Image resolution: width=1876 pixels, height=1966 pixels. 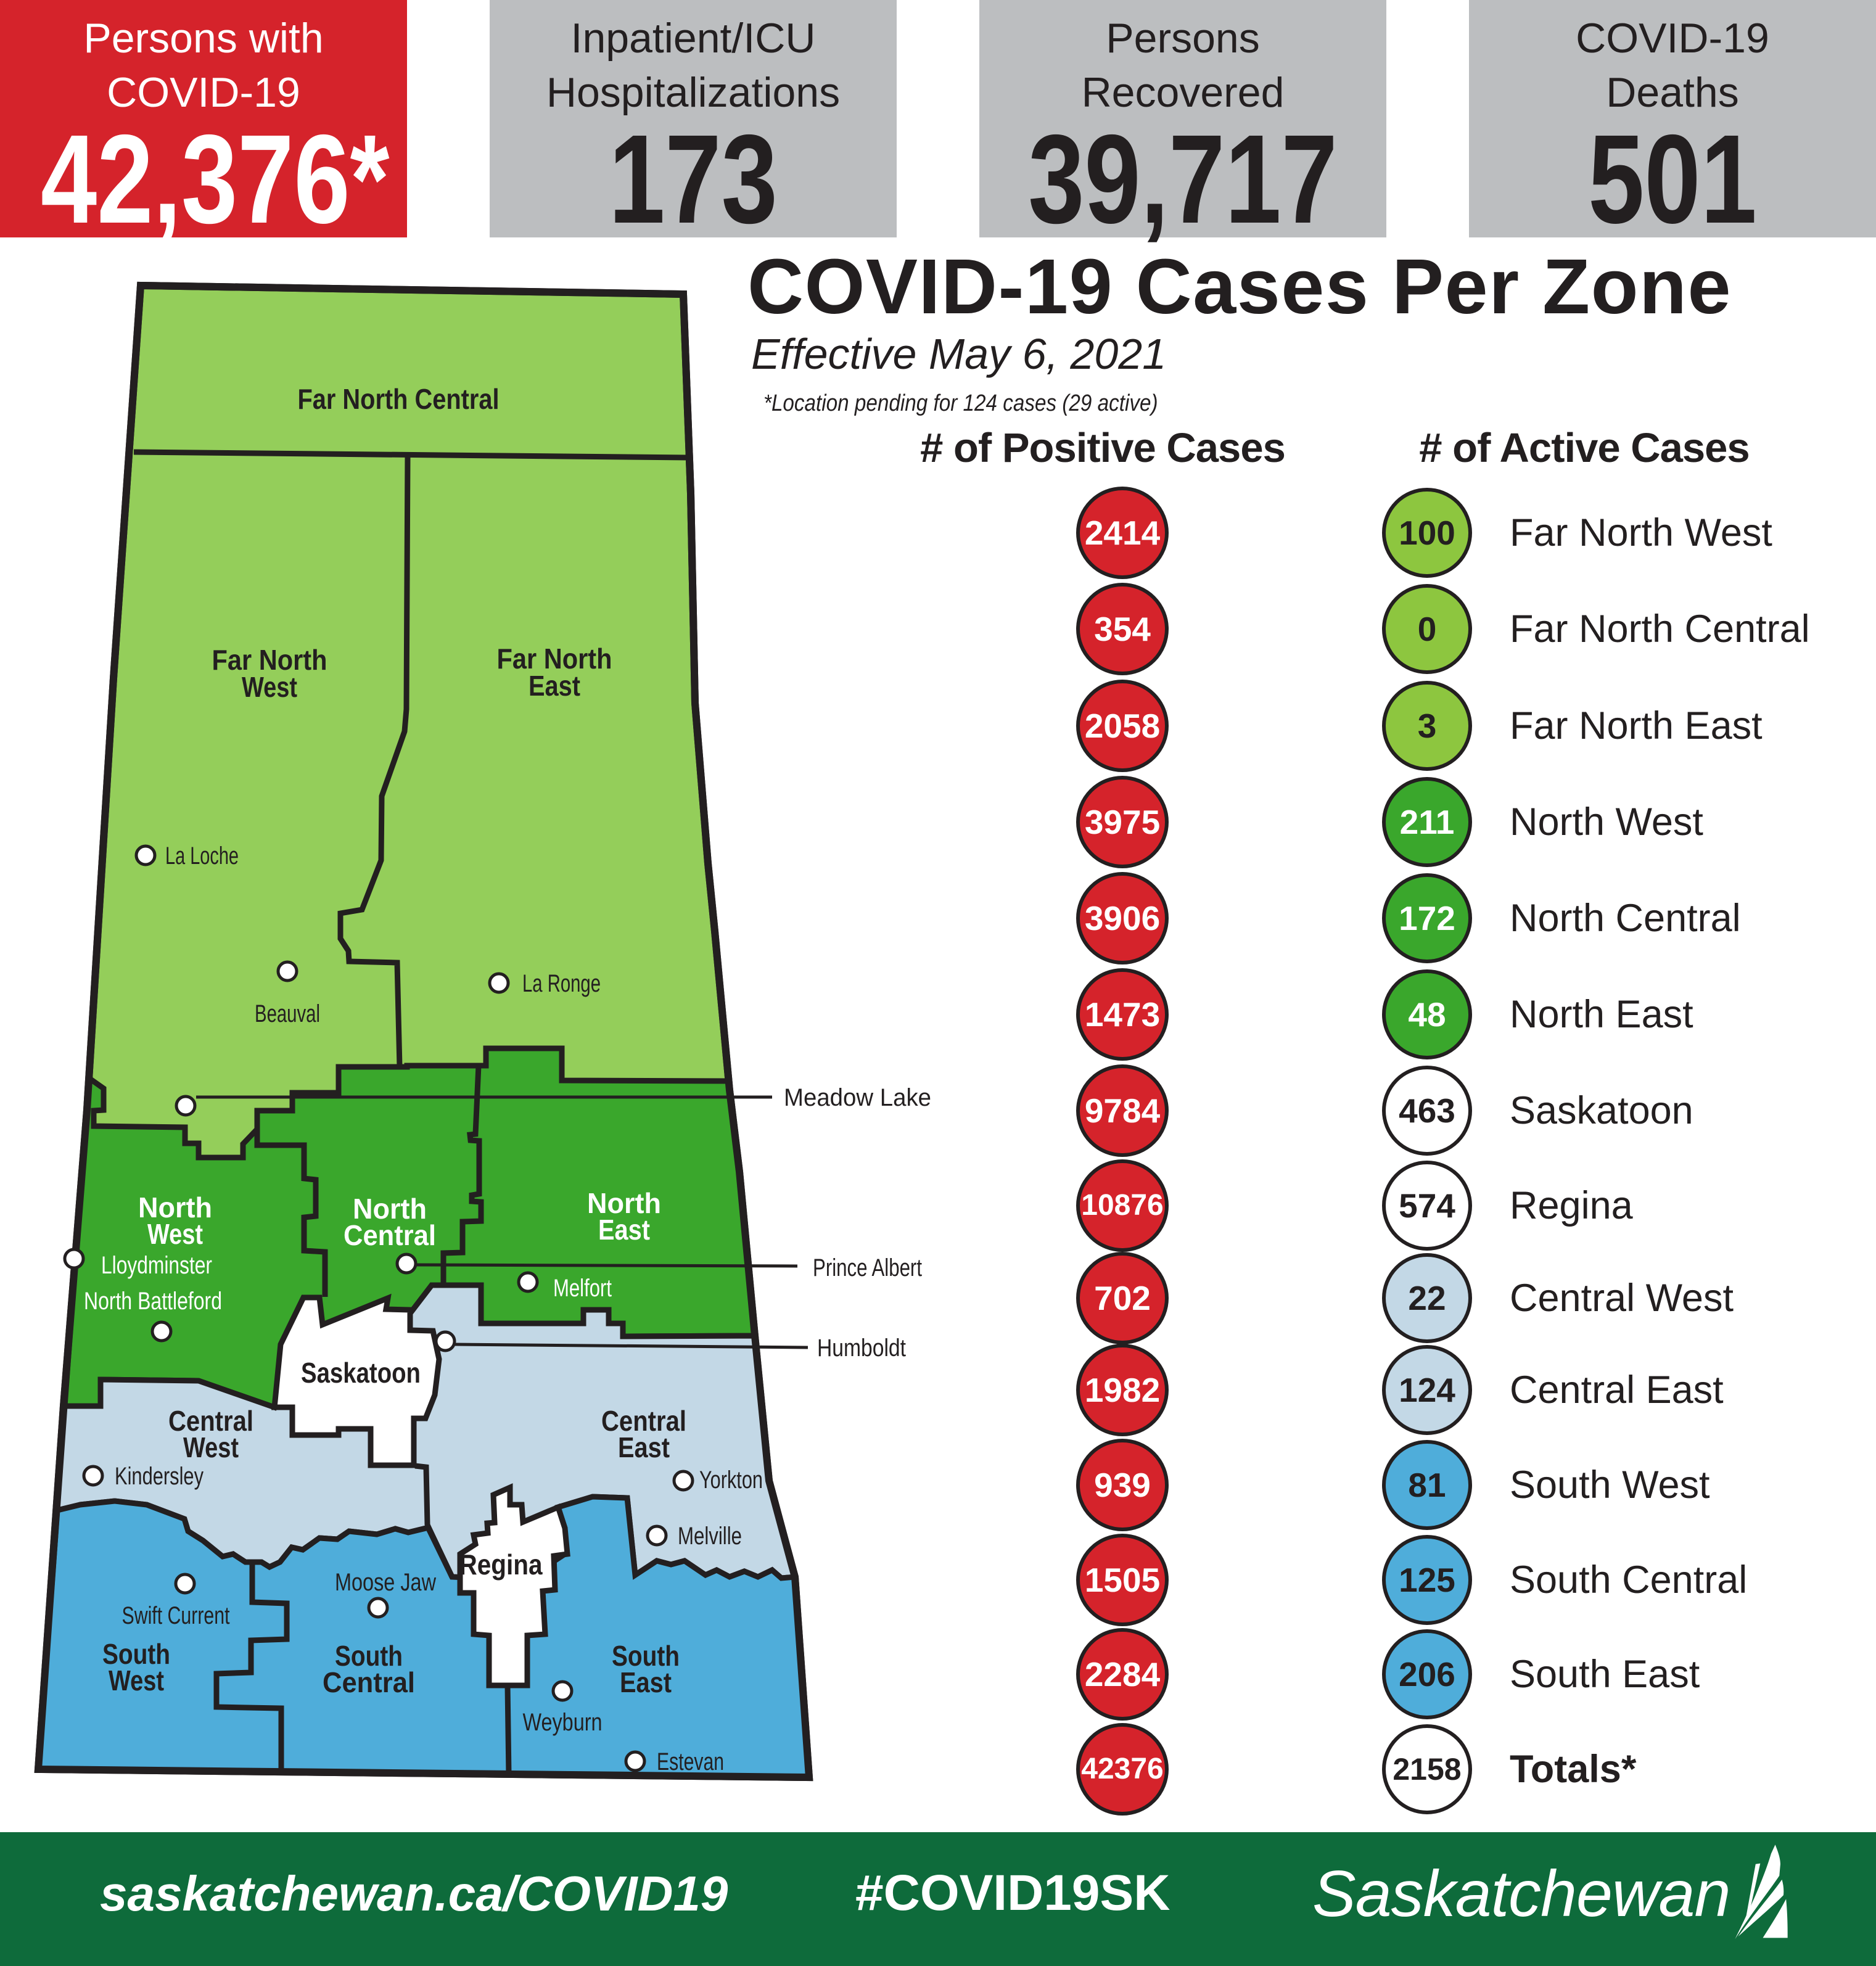 What do you see at coordinates (361, 1373) in the screenshot?
I see `svg-text: Saskatoon` at bounding box center [361, 1373].